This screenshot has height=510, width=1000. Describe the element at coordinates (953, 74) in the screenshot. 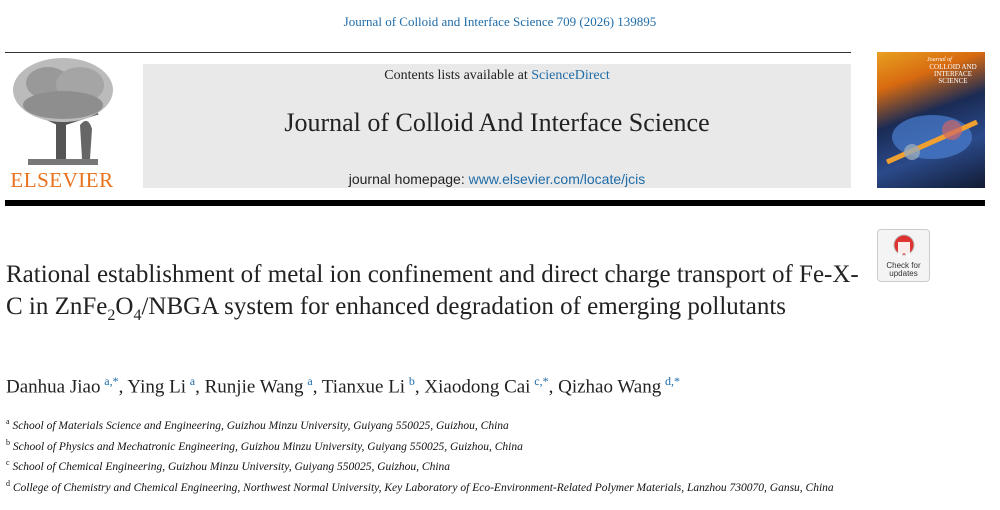

I see `cover-title: COLLOID AND INTERFACE SCIENCE` at that location.